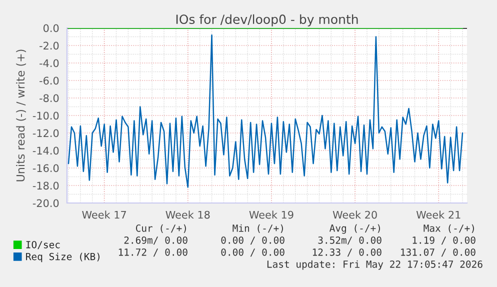 This screenshot has height=287, width=497. I want to click on text: Max (-/+), so click(449, 228).